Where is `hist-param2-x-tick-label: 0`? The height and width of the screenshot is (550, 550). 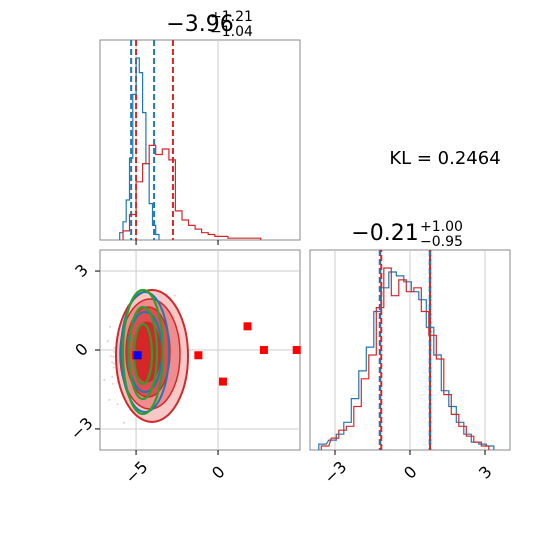
hist-param2-x-tick-label: 0 is located at coordinates (410, 472).